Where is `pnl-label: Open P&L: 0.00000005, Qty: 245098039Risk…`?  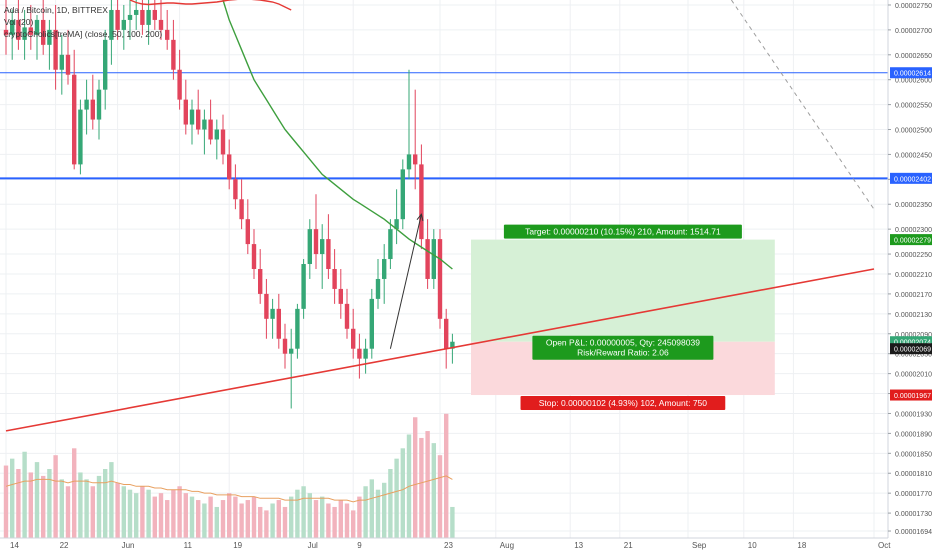 pnl-label: Open P&L: 0.00000005, Qty: 245098039Risk… is located at coordinates (623, 347).